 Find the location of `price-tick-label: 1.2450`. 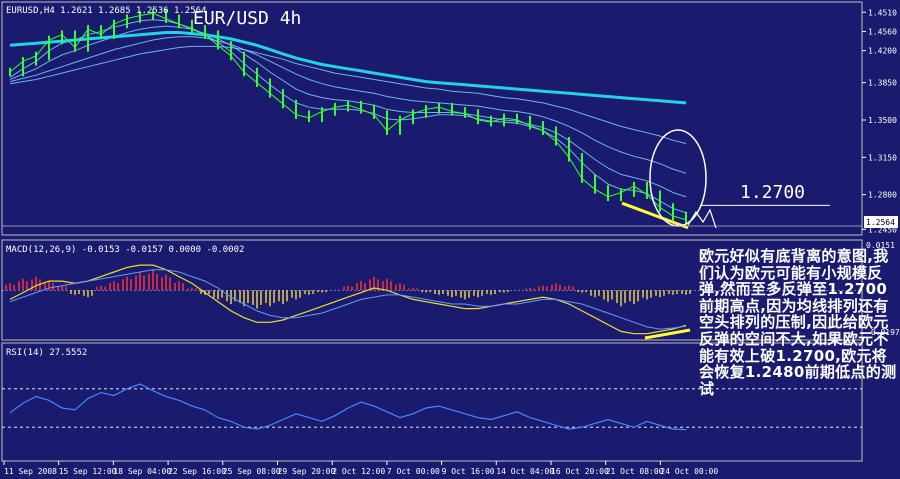

price-tick-label: 1.2450 is located at coordinates (882, 229).